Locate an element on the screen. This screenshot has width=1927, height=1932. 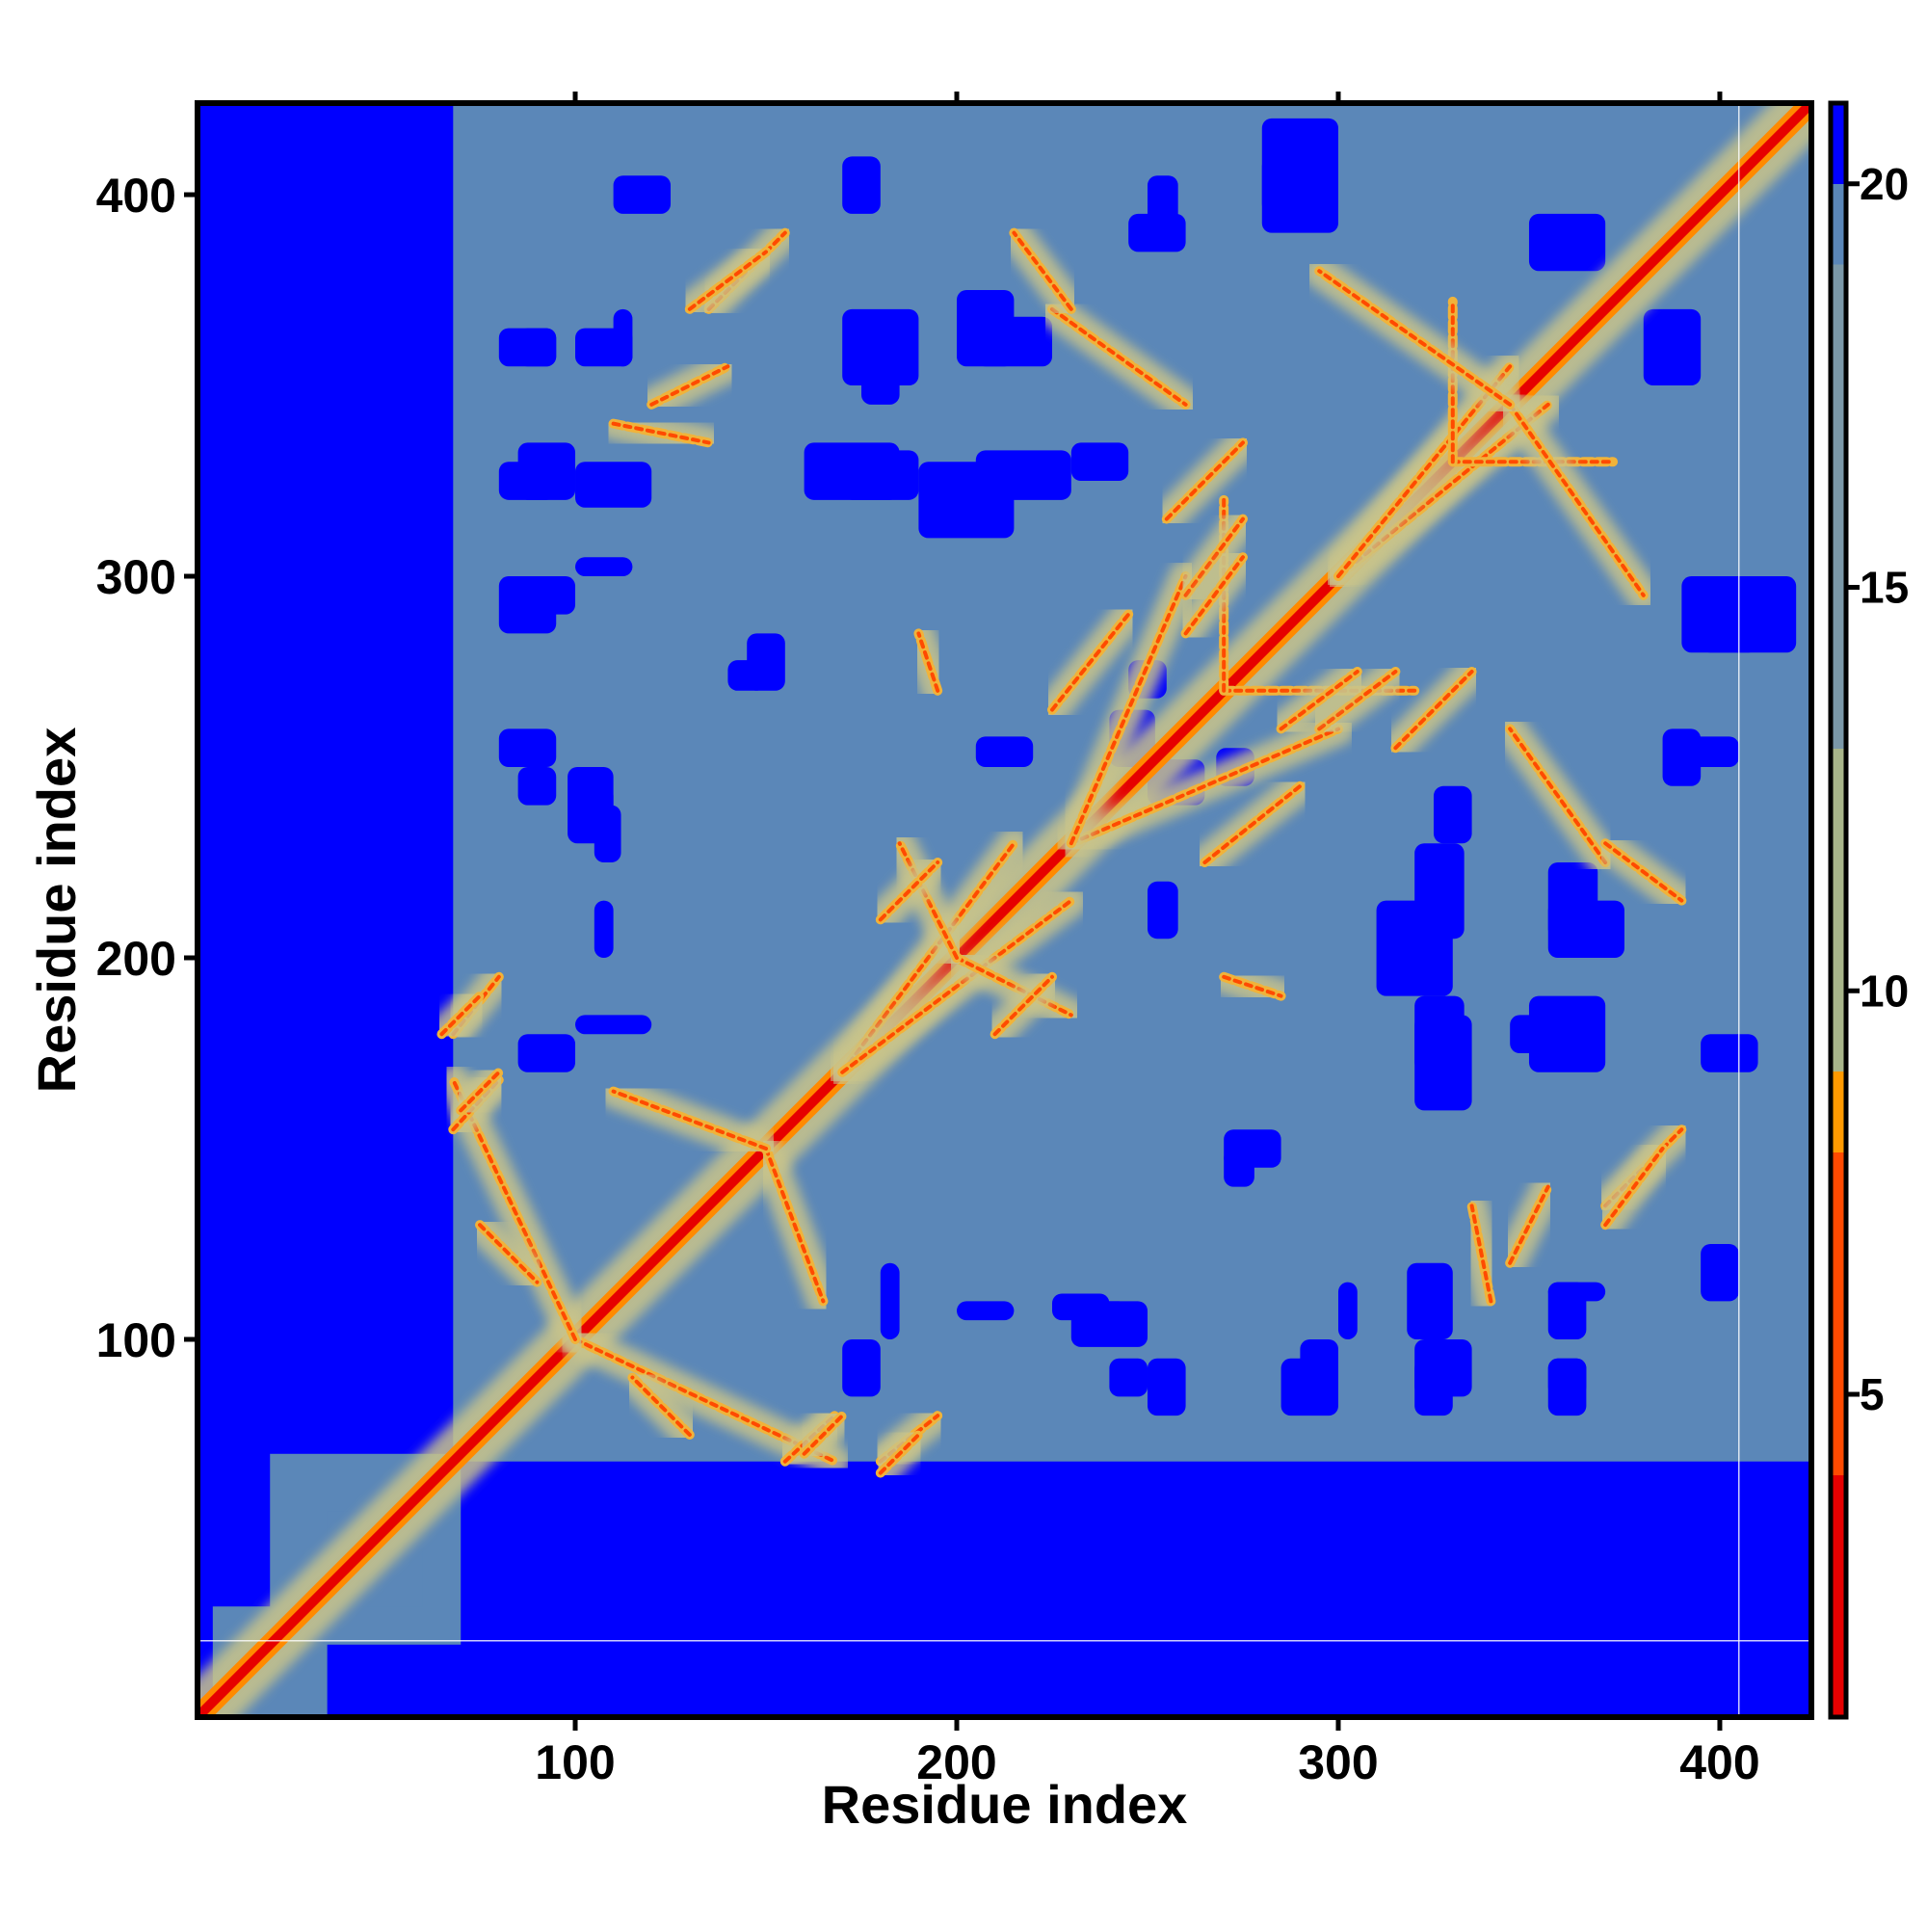
colorbar-tick-label: 5 is located at coordinates (1873, 1394).